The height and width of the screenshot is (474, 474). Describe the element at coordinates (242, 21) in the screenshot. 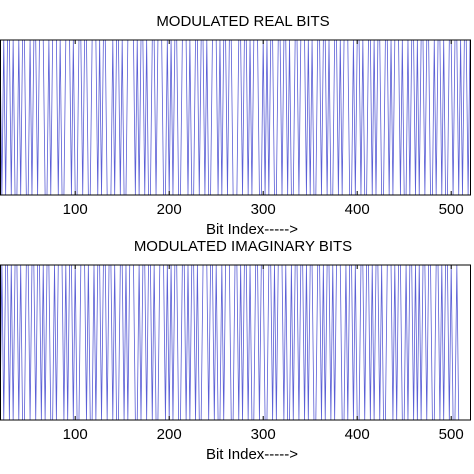

I see `chart-title: MODULATED REAL BITS` at that location.